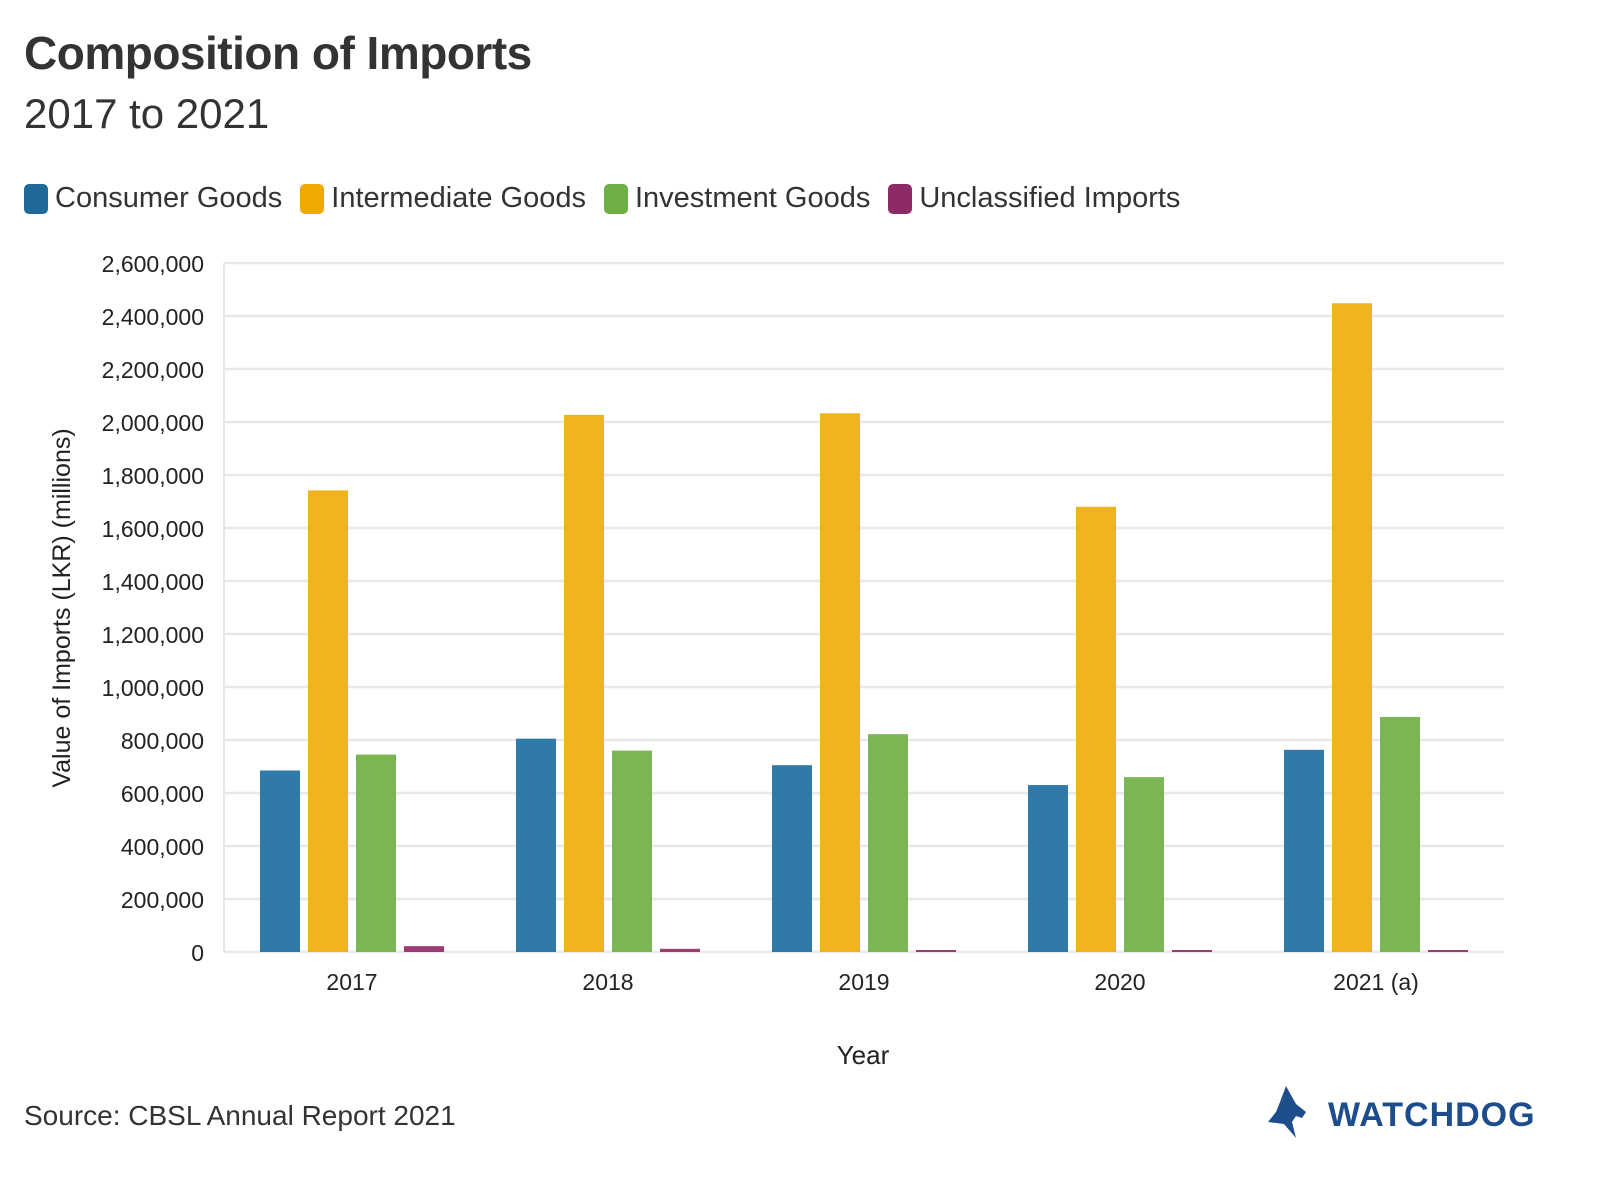 This screenshot has width=1600, height=1200. What do you see at coordinates (312, 198) in the screenshot?
I see `legend-swatch-intermediate-goods` at bounding box center [312, 198].